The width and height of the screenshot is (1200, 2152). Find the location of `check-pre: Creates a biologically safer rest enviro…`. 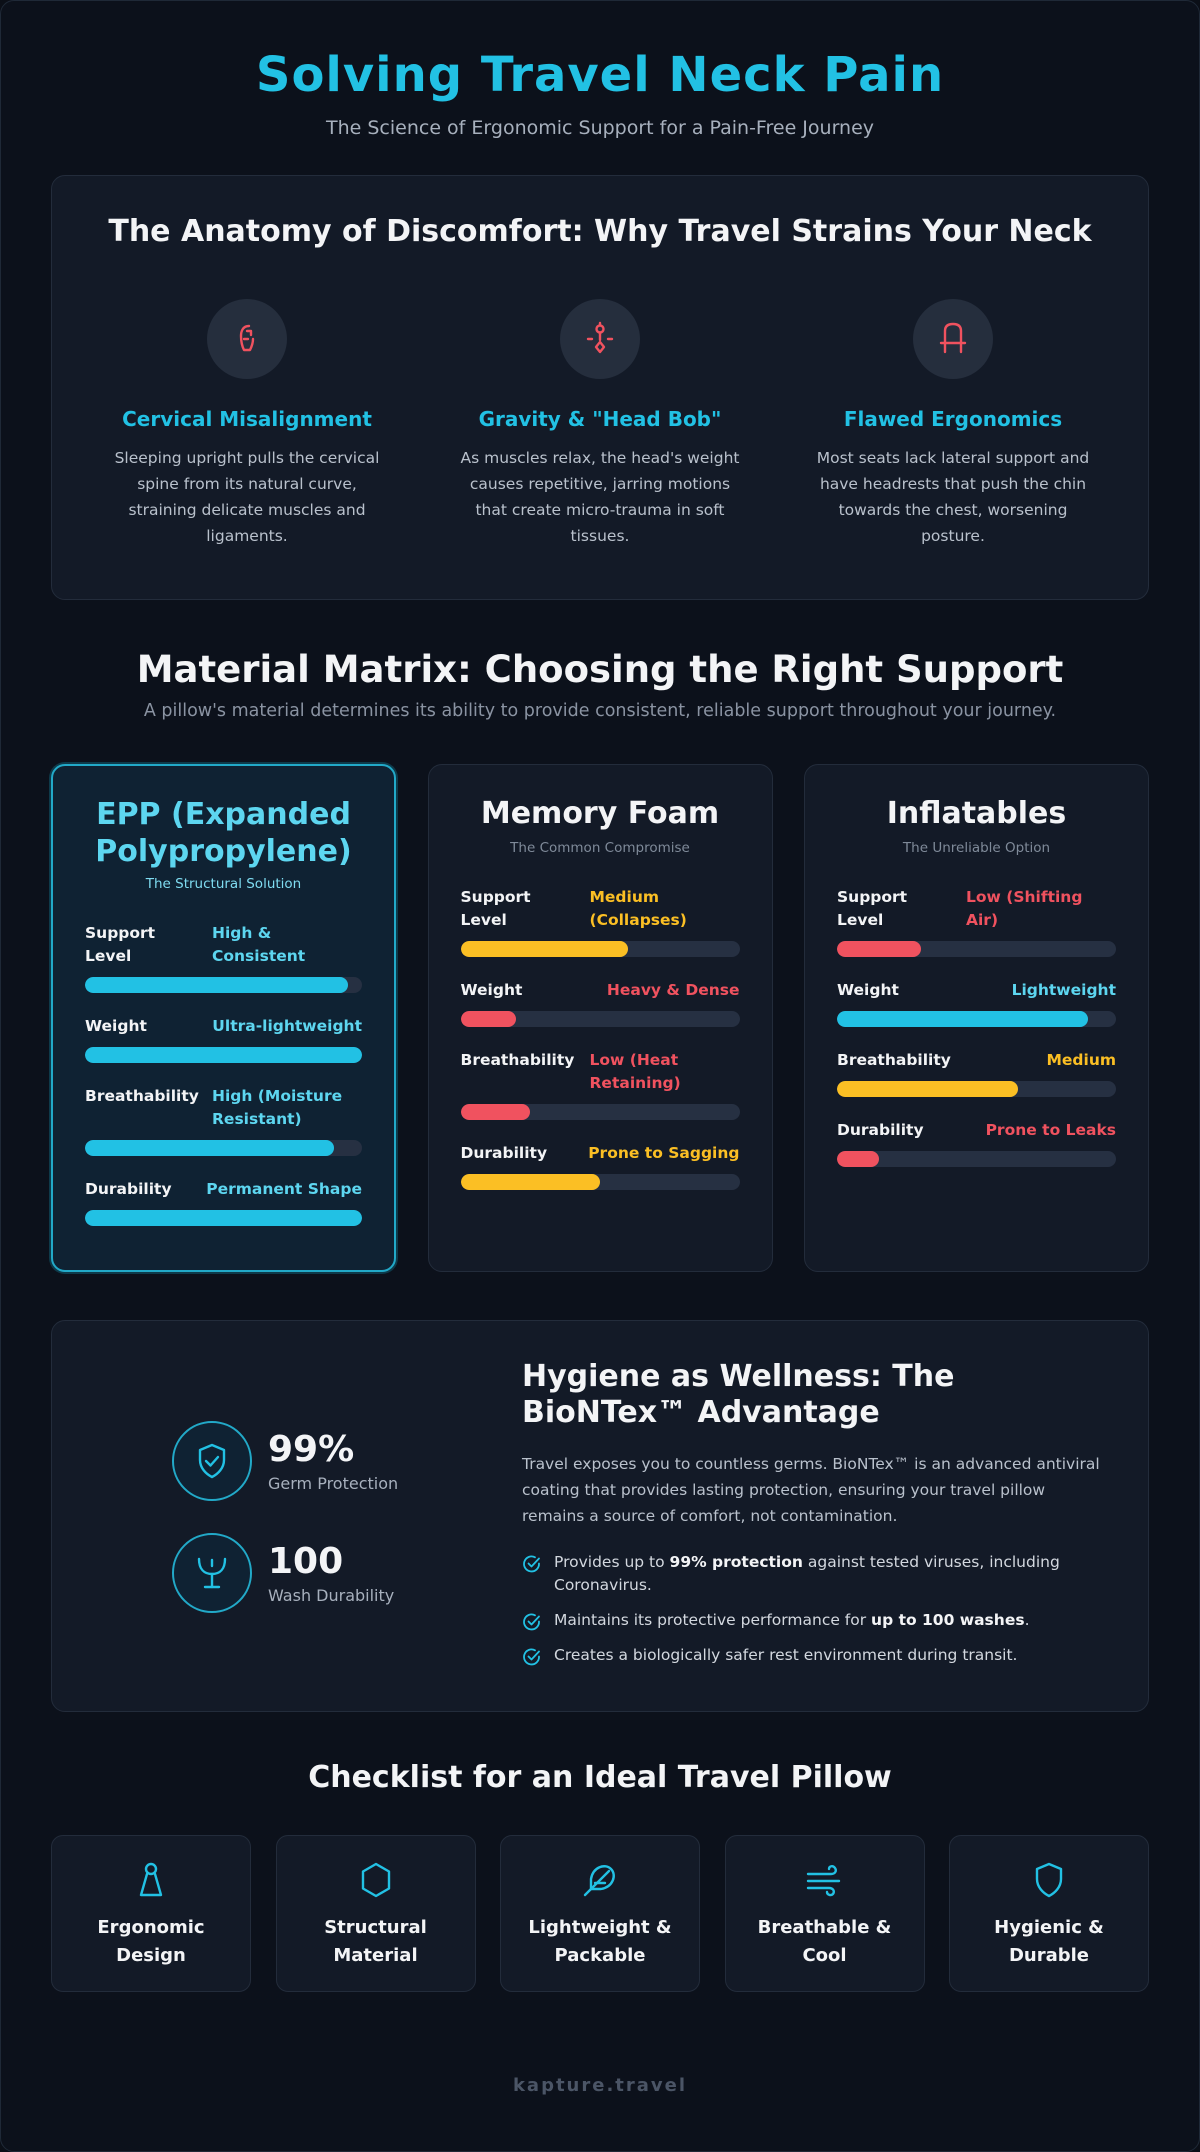

check-pre: Creates a biologically safer rest enviro… is located at coordinates (786, 1655).